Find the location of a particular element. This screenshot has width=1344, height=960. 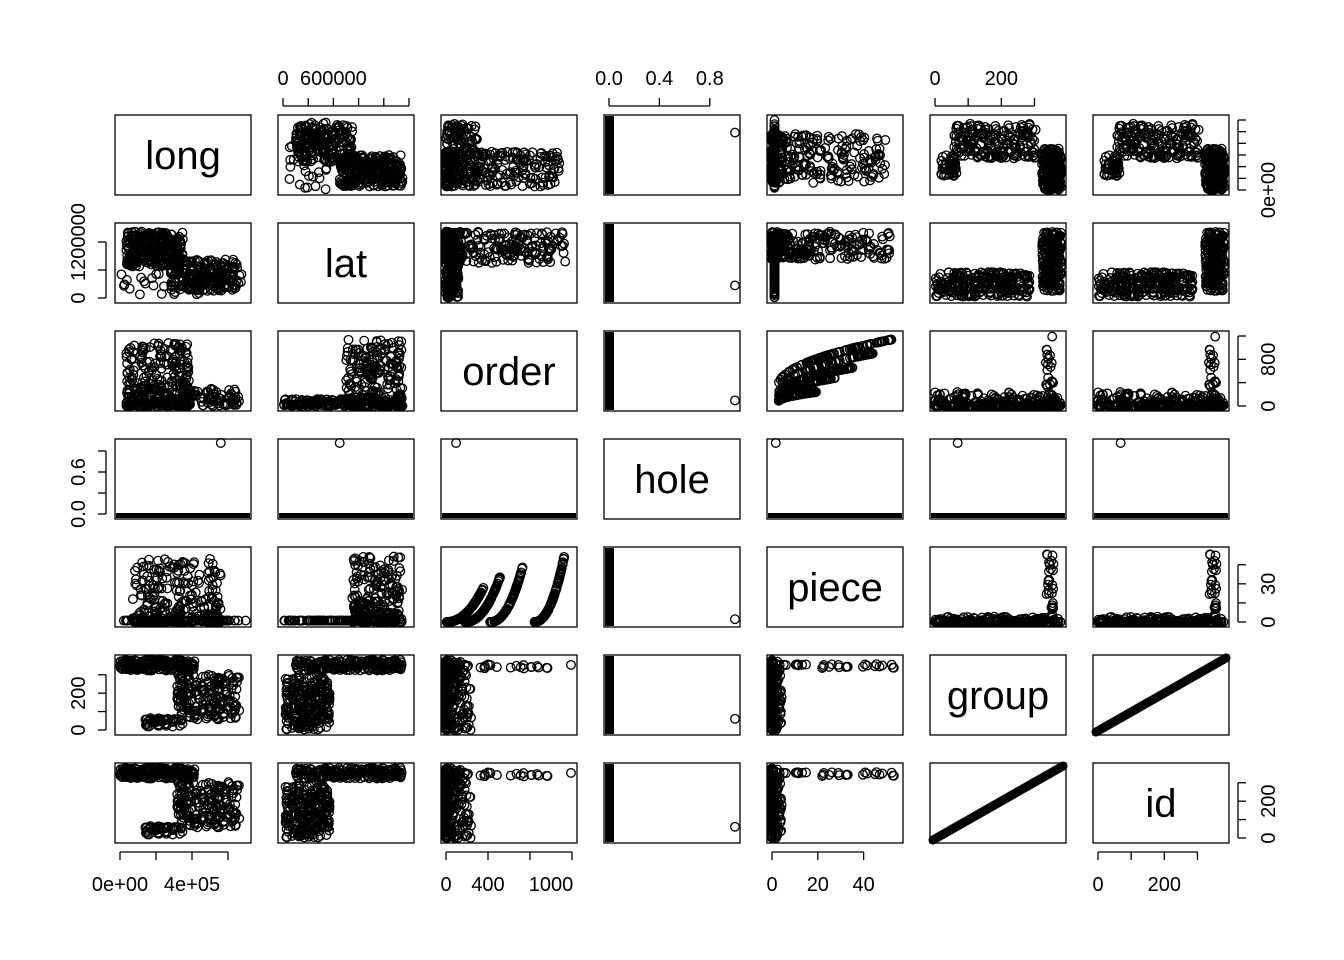

panel-lat-vs-id-points is located at coordinates (1161, 264).